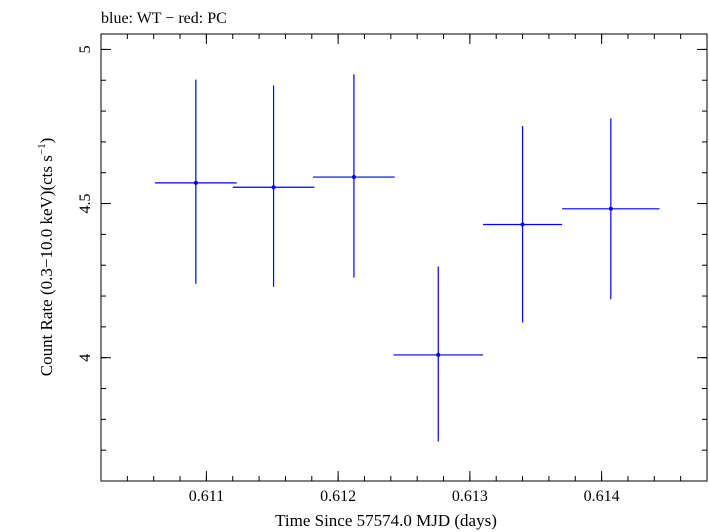 Image resolution: width=709 pixels, height=532 pixels. I want to click on x-tick-label: 0.611, so click(206, 496).